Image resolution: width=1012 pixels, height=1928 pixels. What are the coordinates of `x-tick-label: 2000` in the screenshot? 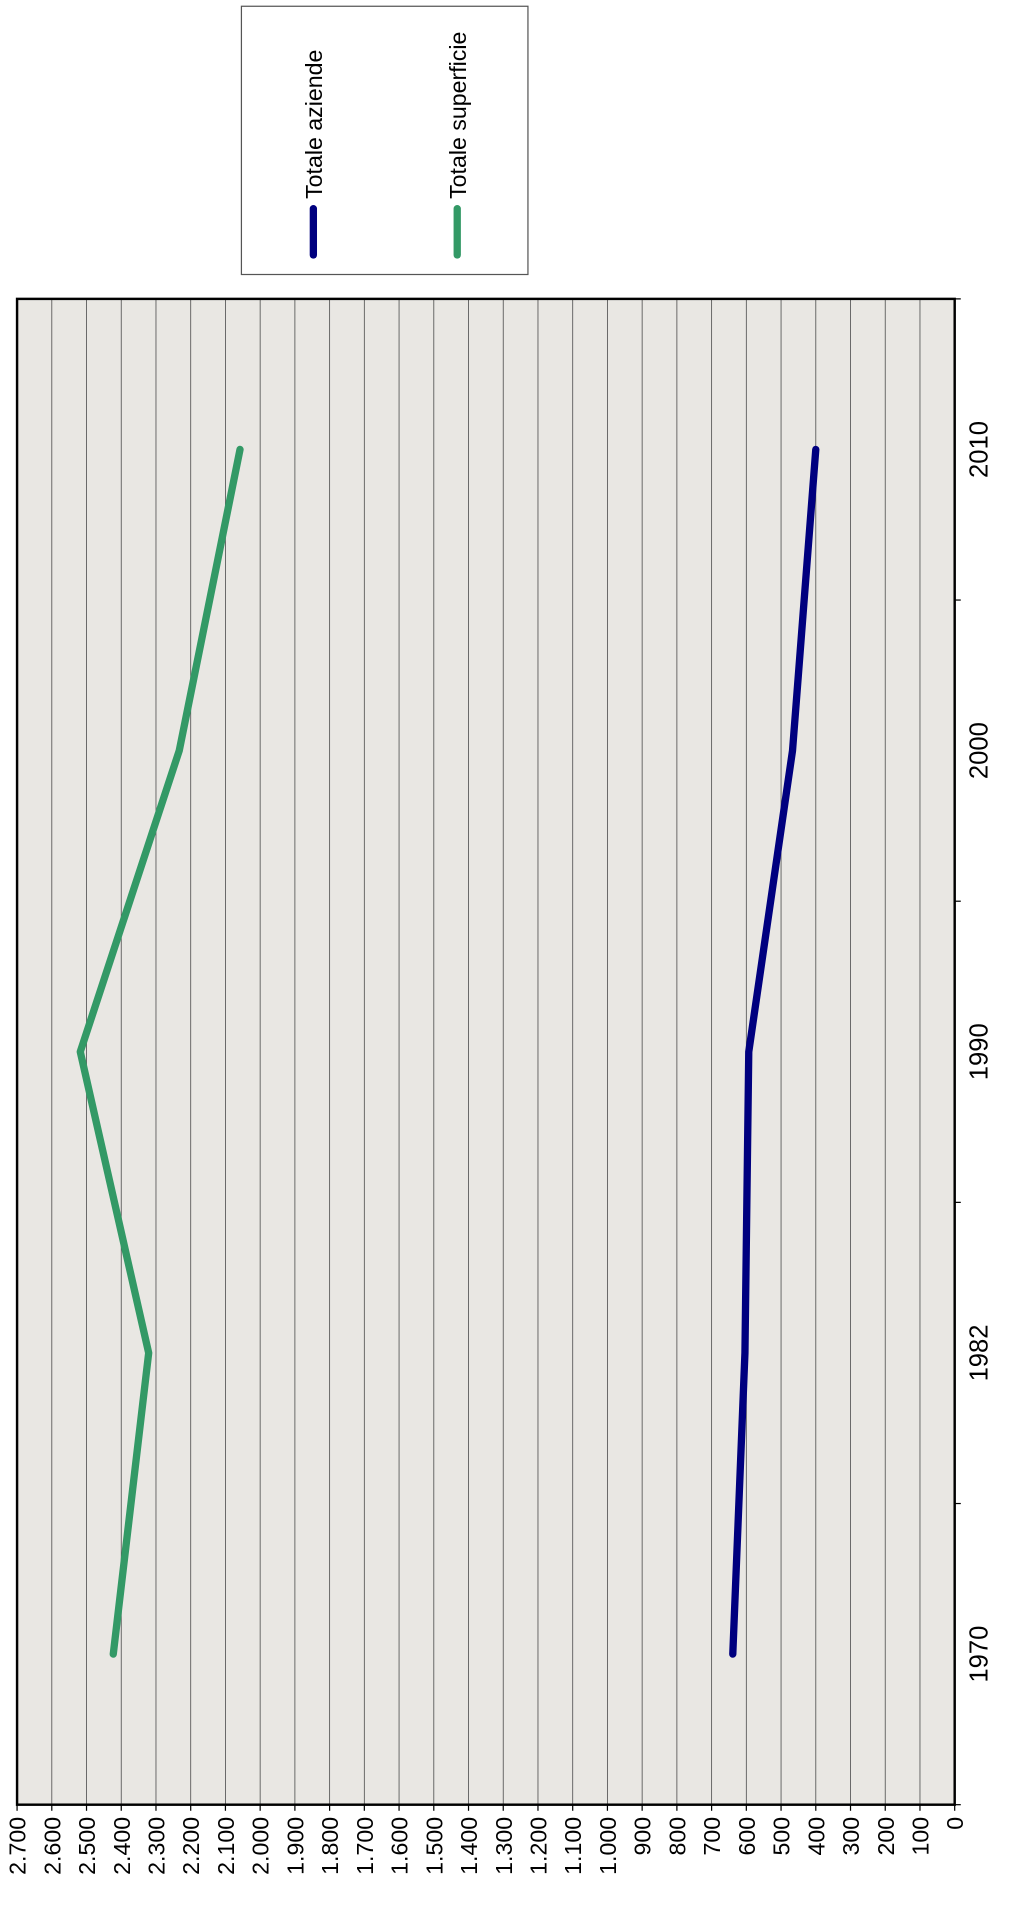 It's located at (980, 750).